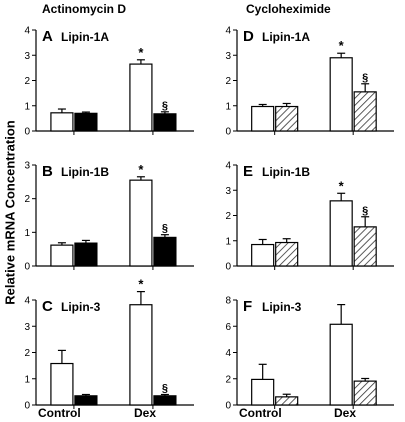 This screenshot has width=405, height=422. Describe the element at coordinates (341, 94) in the screenshot. I see `panel-d-bar-dex-vehicle` at that location.